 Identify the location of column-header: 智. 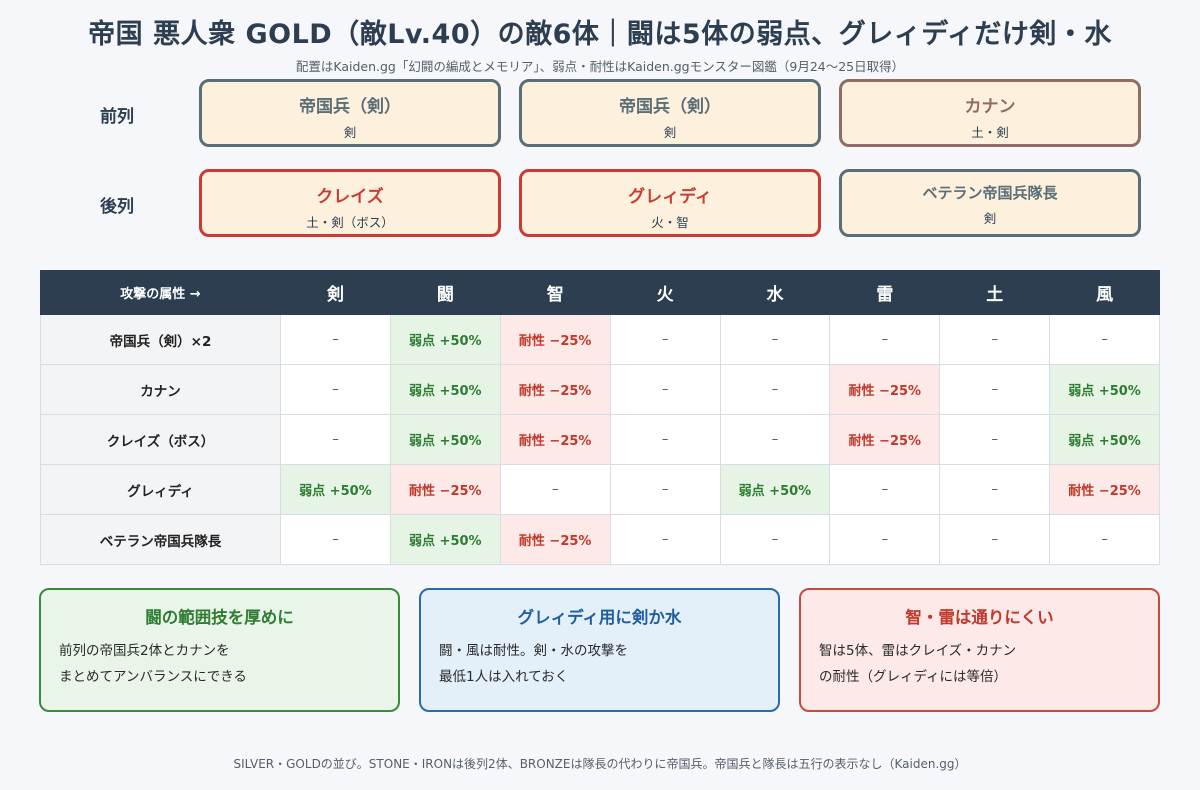
(555, 292).